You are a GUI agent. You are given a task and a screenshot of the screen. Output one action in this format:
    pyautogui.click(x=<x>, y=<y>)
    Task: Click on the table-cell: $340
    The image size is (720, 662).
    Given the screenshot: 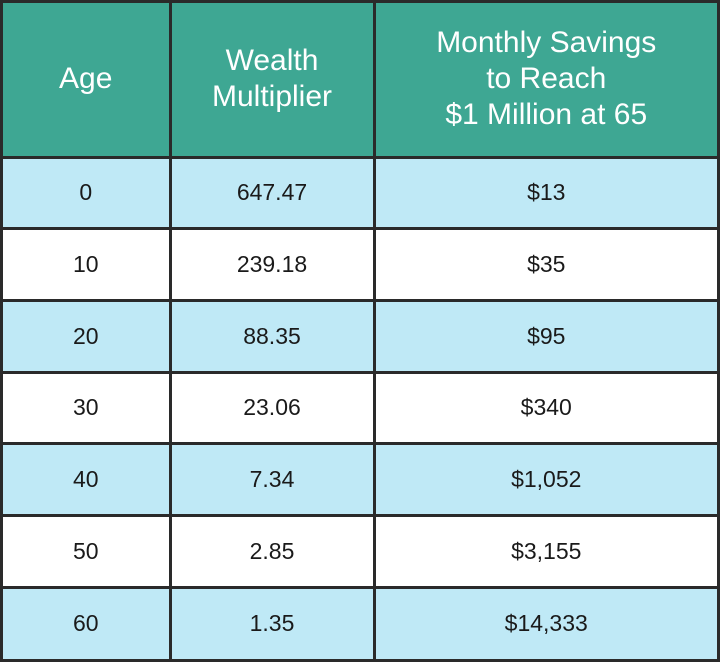 What is the action you would take?
    pyautogui.click(x=546, y=408)
    